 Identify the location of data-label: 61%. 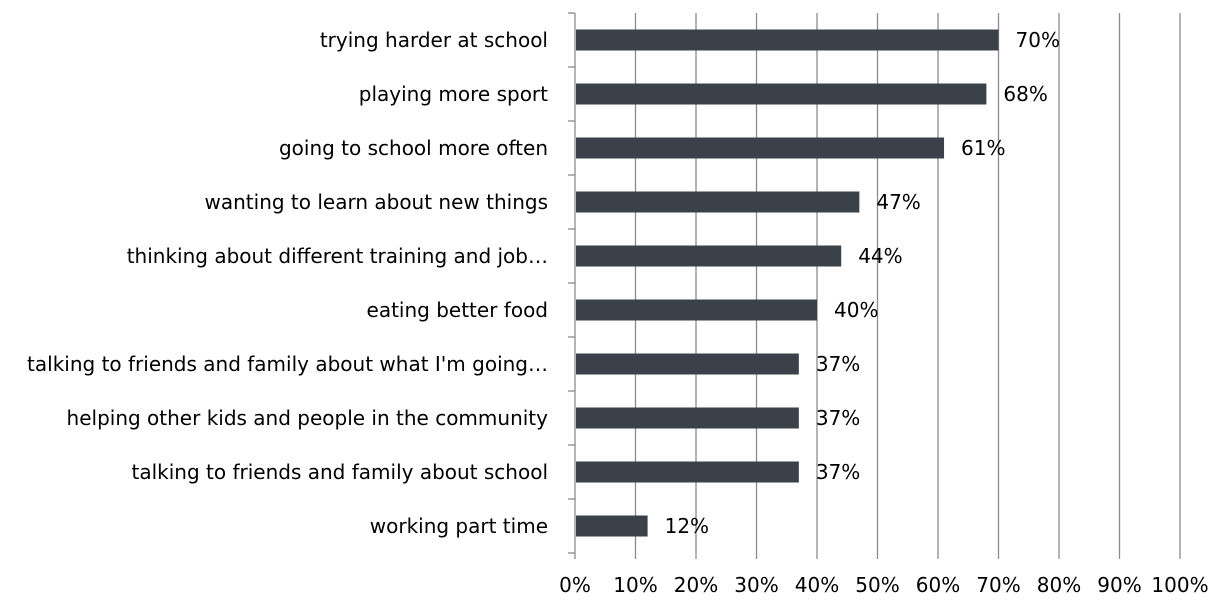
(983, 148).